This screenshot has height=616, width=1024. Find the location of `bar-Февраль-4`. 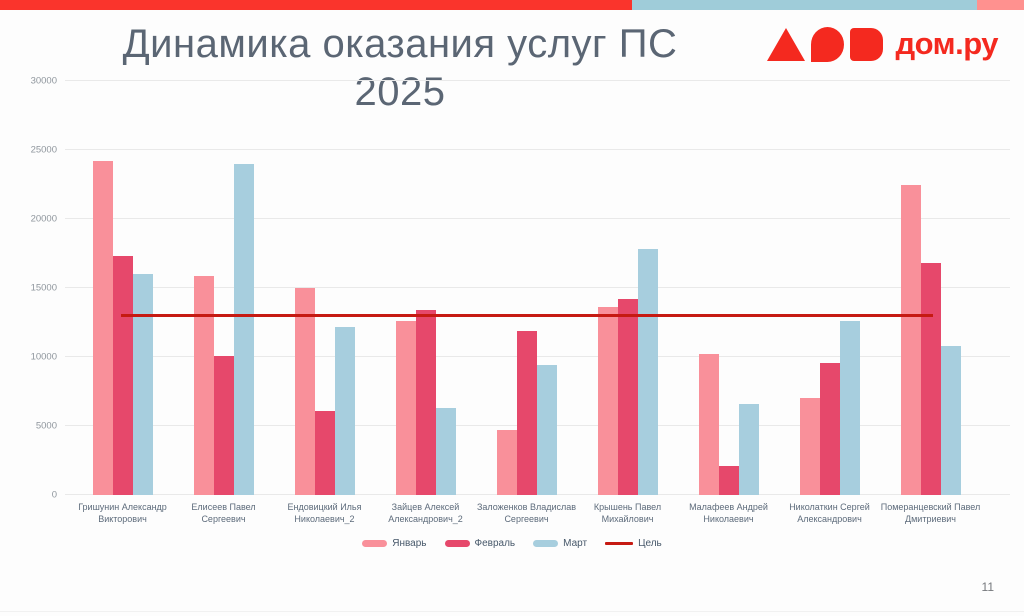

bar-Февраль-4 is located at coordinates (425, 402).